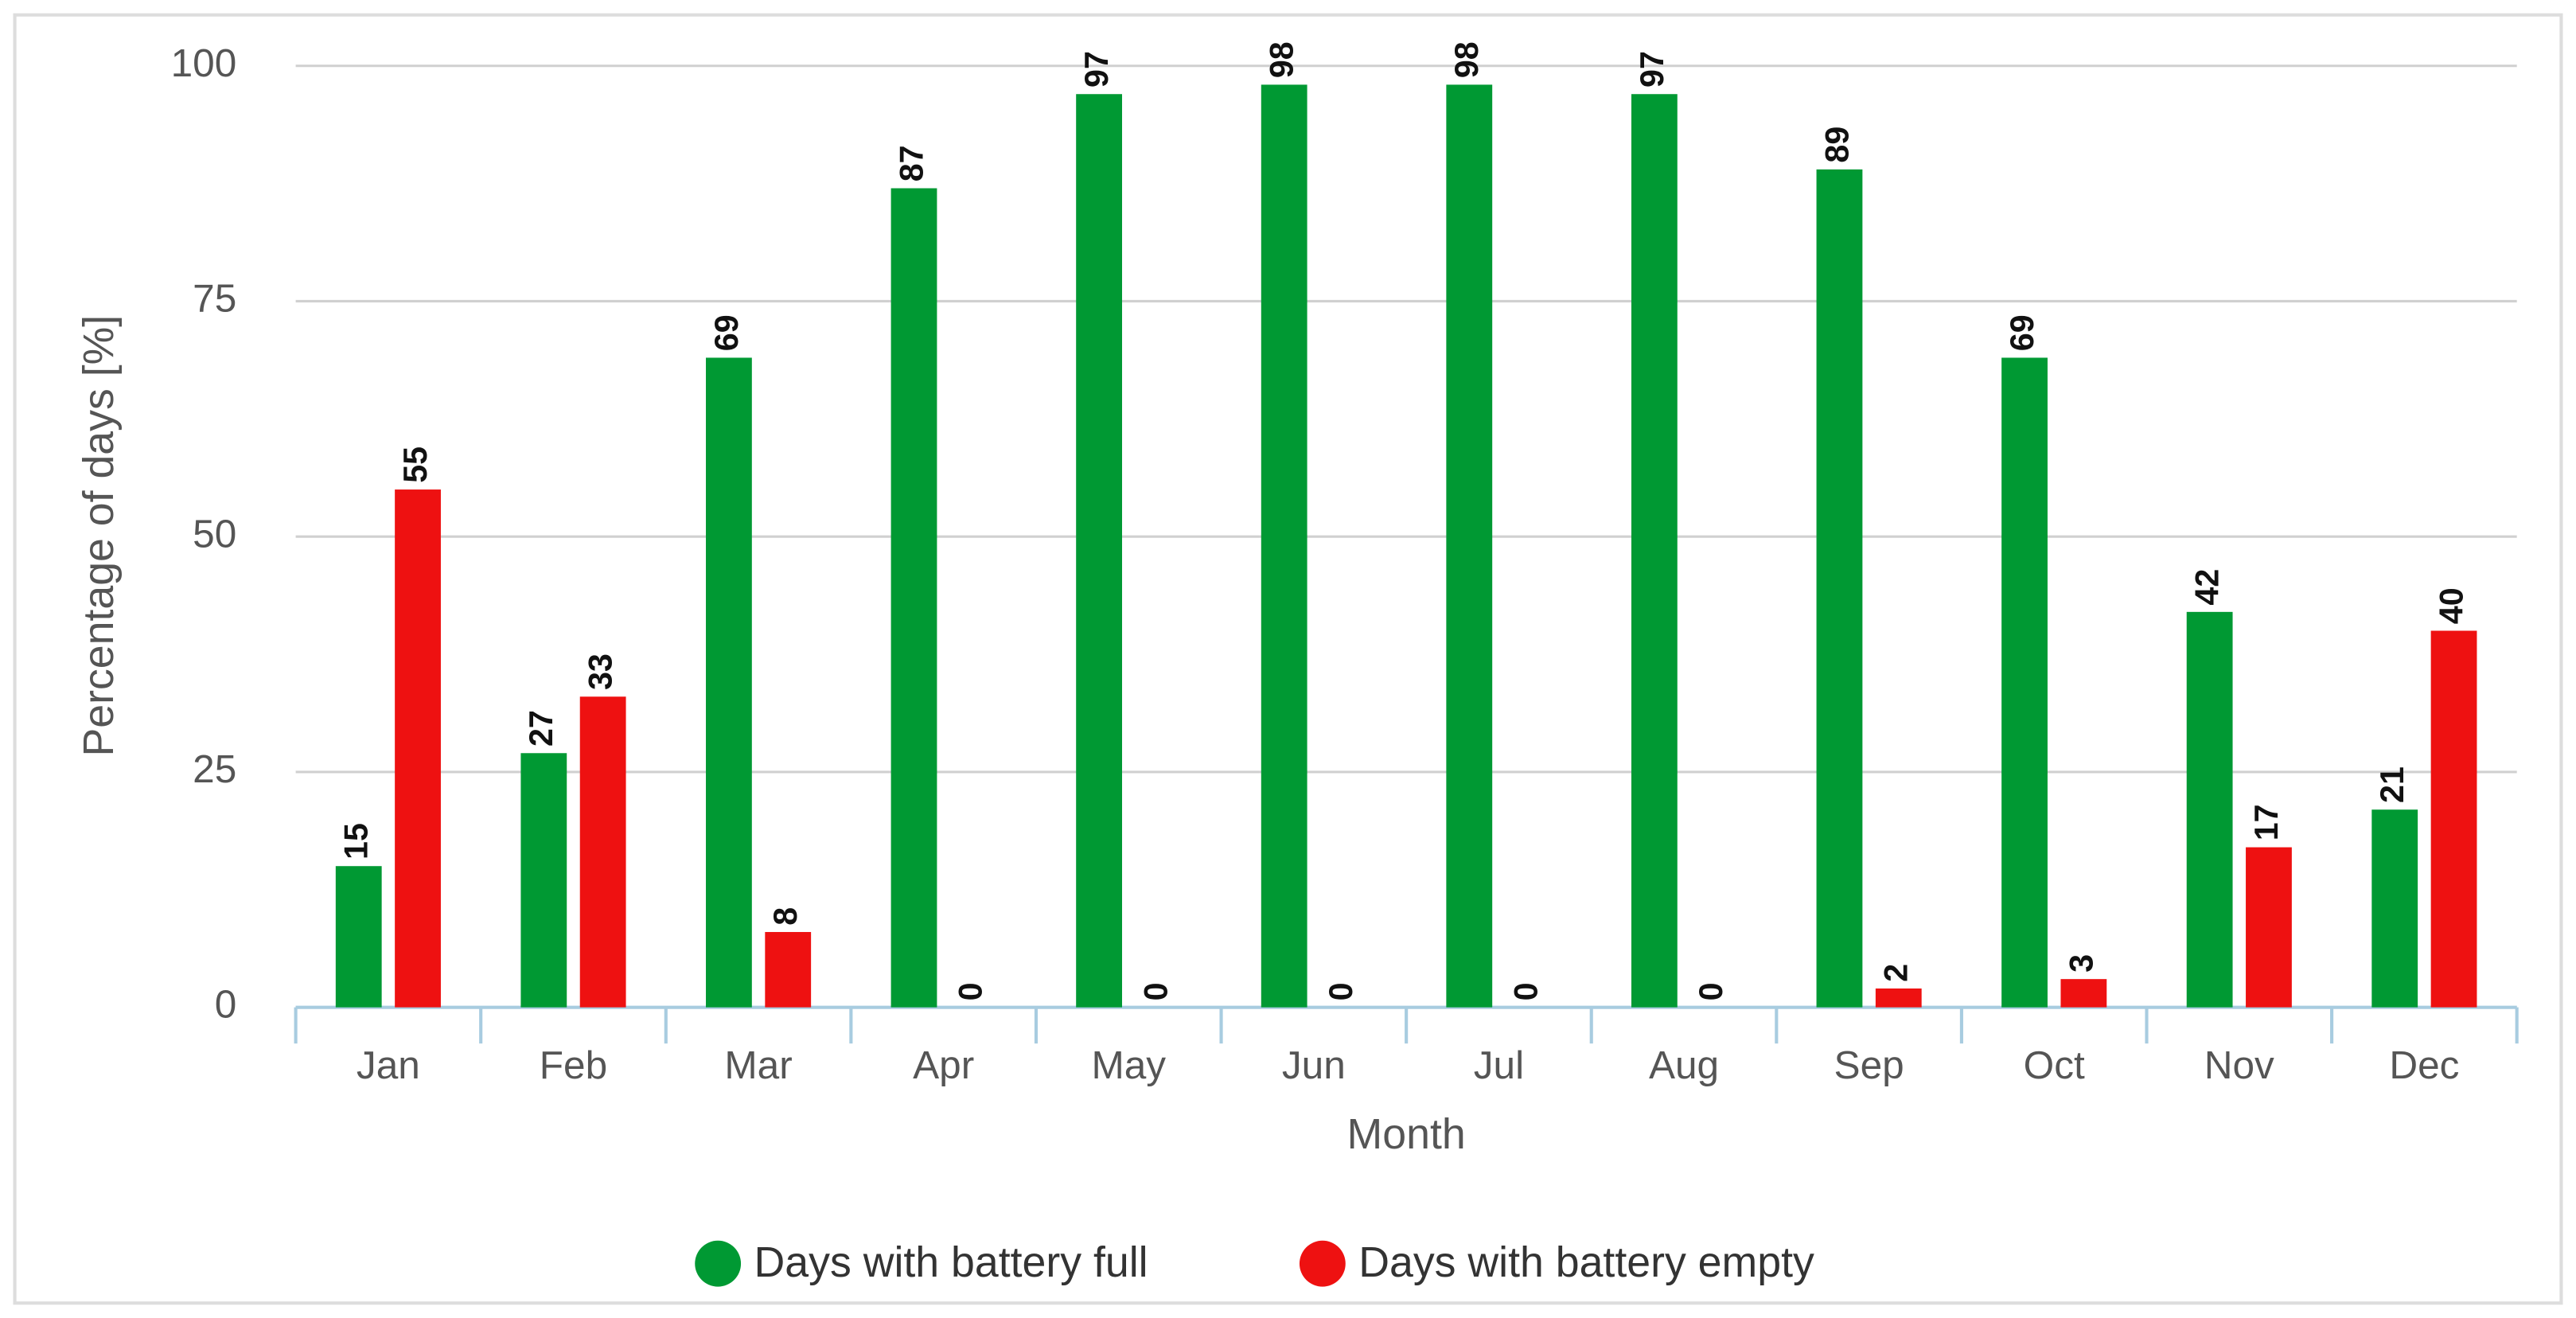  Describe the element at coordinates (2081, 963) in the screenshot. I see `data-label: 3` at that location.